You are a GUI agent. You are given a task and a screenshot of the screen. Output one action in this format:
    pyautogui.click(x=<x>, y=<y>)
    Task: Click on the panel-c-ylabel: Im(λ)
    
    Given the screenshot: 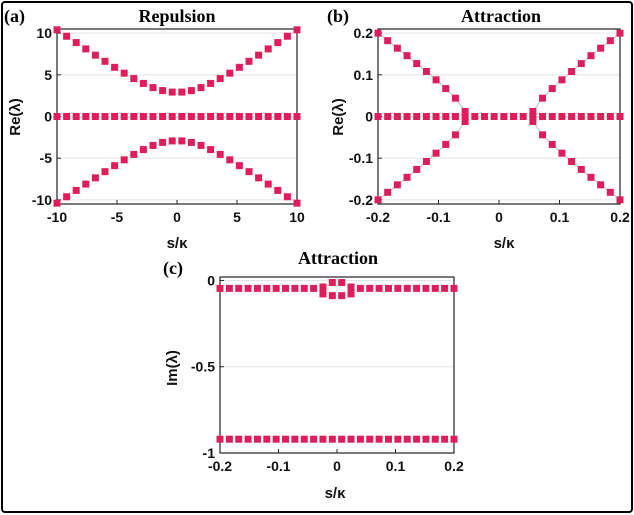 What is the action you would take?
    pyautogui.click(x=172, y=368)
    